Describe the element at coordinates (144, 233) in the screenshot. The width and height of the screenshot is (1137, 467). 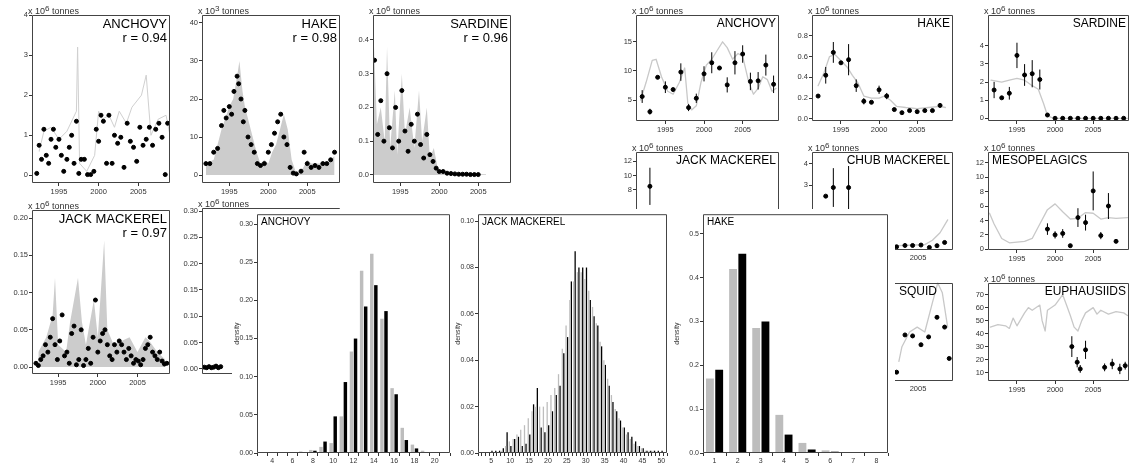
I see `annotation: r = 0.97` at that location.